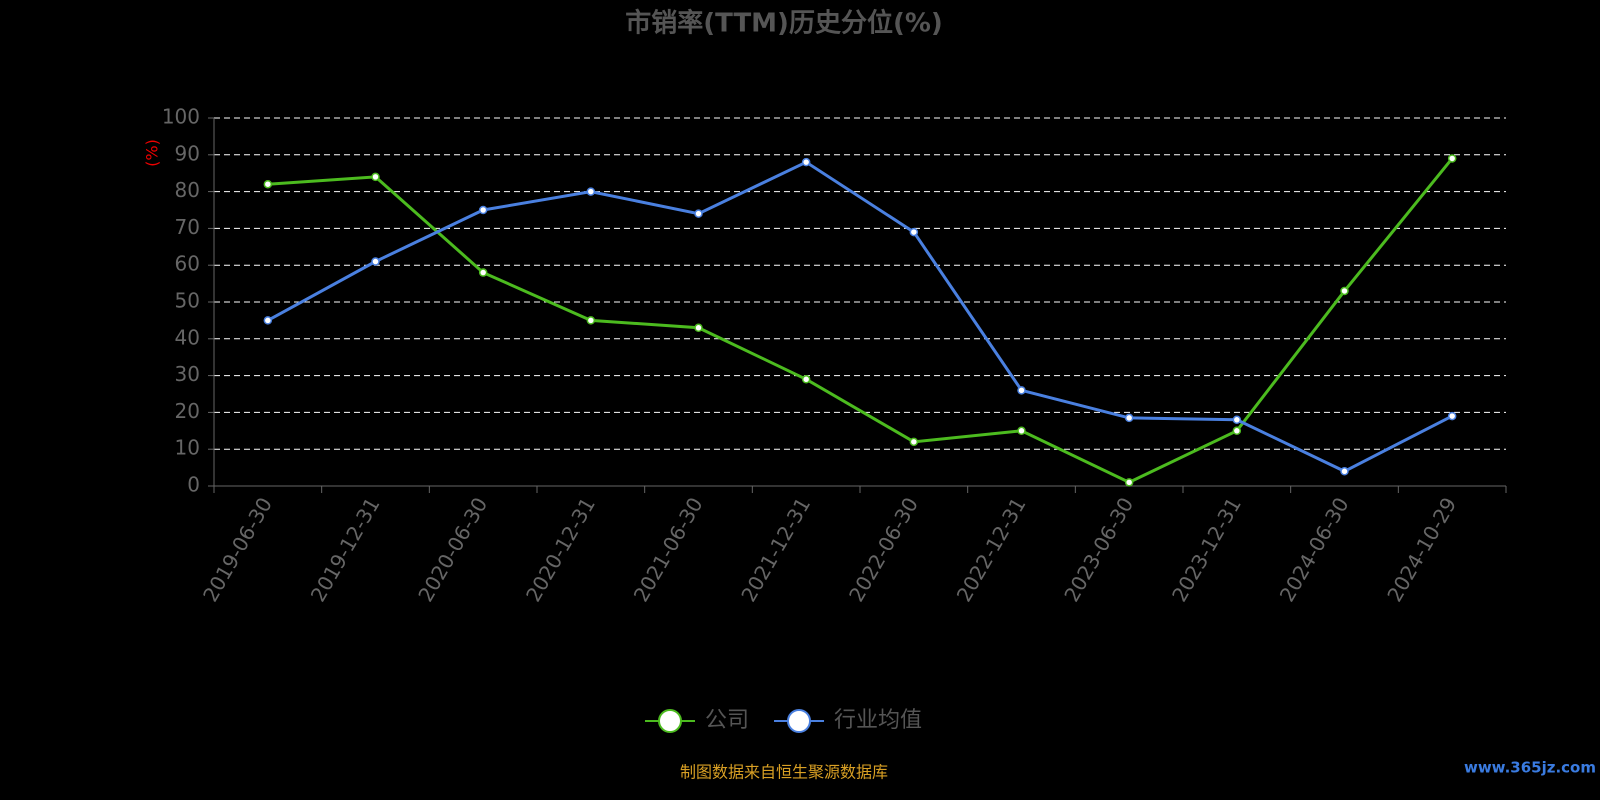 The height and width of the screenshot is (800, 1600). What do you see at coordinates (187, 448) in the screenshot?
I see `y-tick-label: 10` at bounding box center [187, 448].